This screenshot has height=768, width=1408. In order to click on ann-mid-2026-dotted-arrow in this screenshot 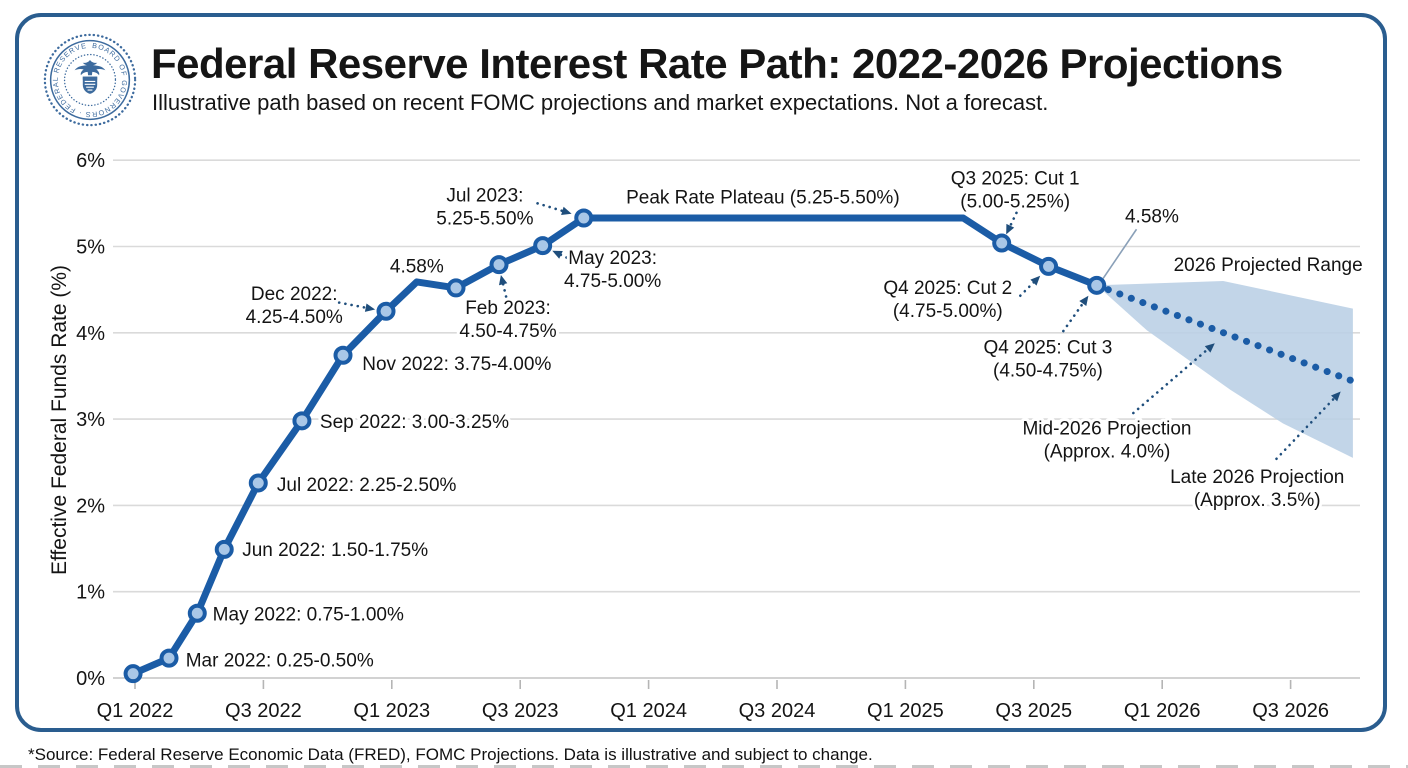, I will do `click(1171, 381)`.